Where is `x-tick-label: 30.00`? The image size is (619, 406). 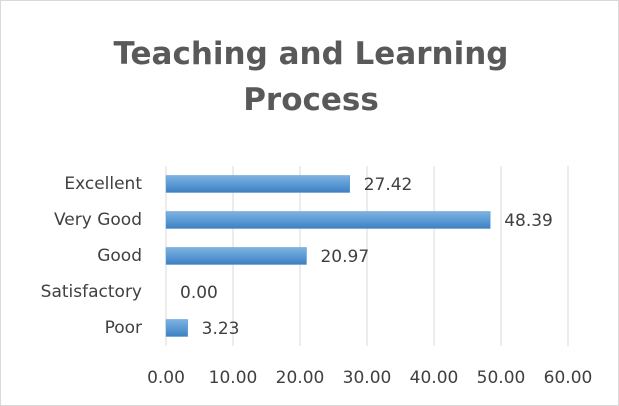
x-tick-label: 30.00 is located at coordinates (367, 378).